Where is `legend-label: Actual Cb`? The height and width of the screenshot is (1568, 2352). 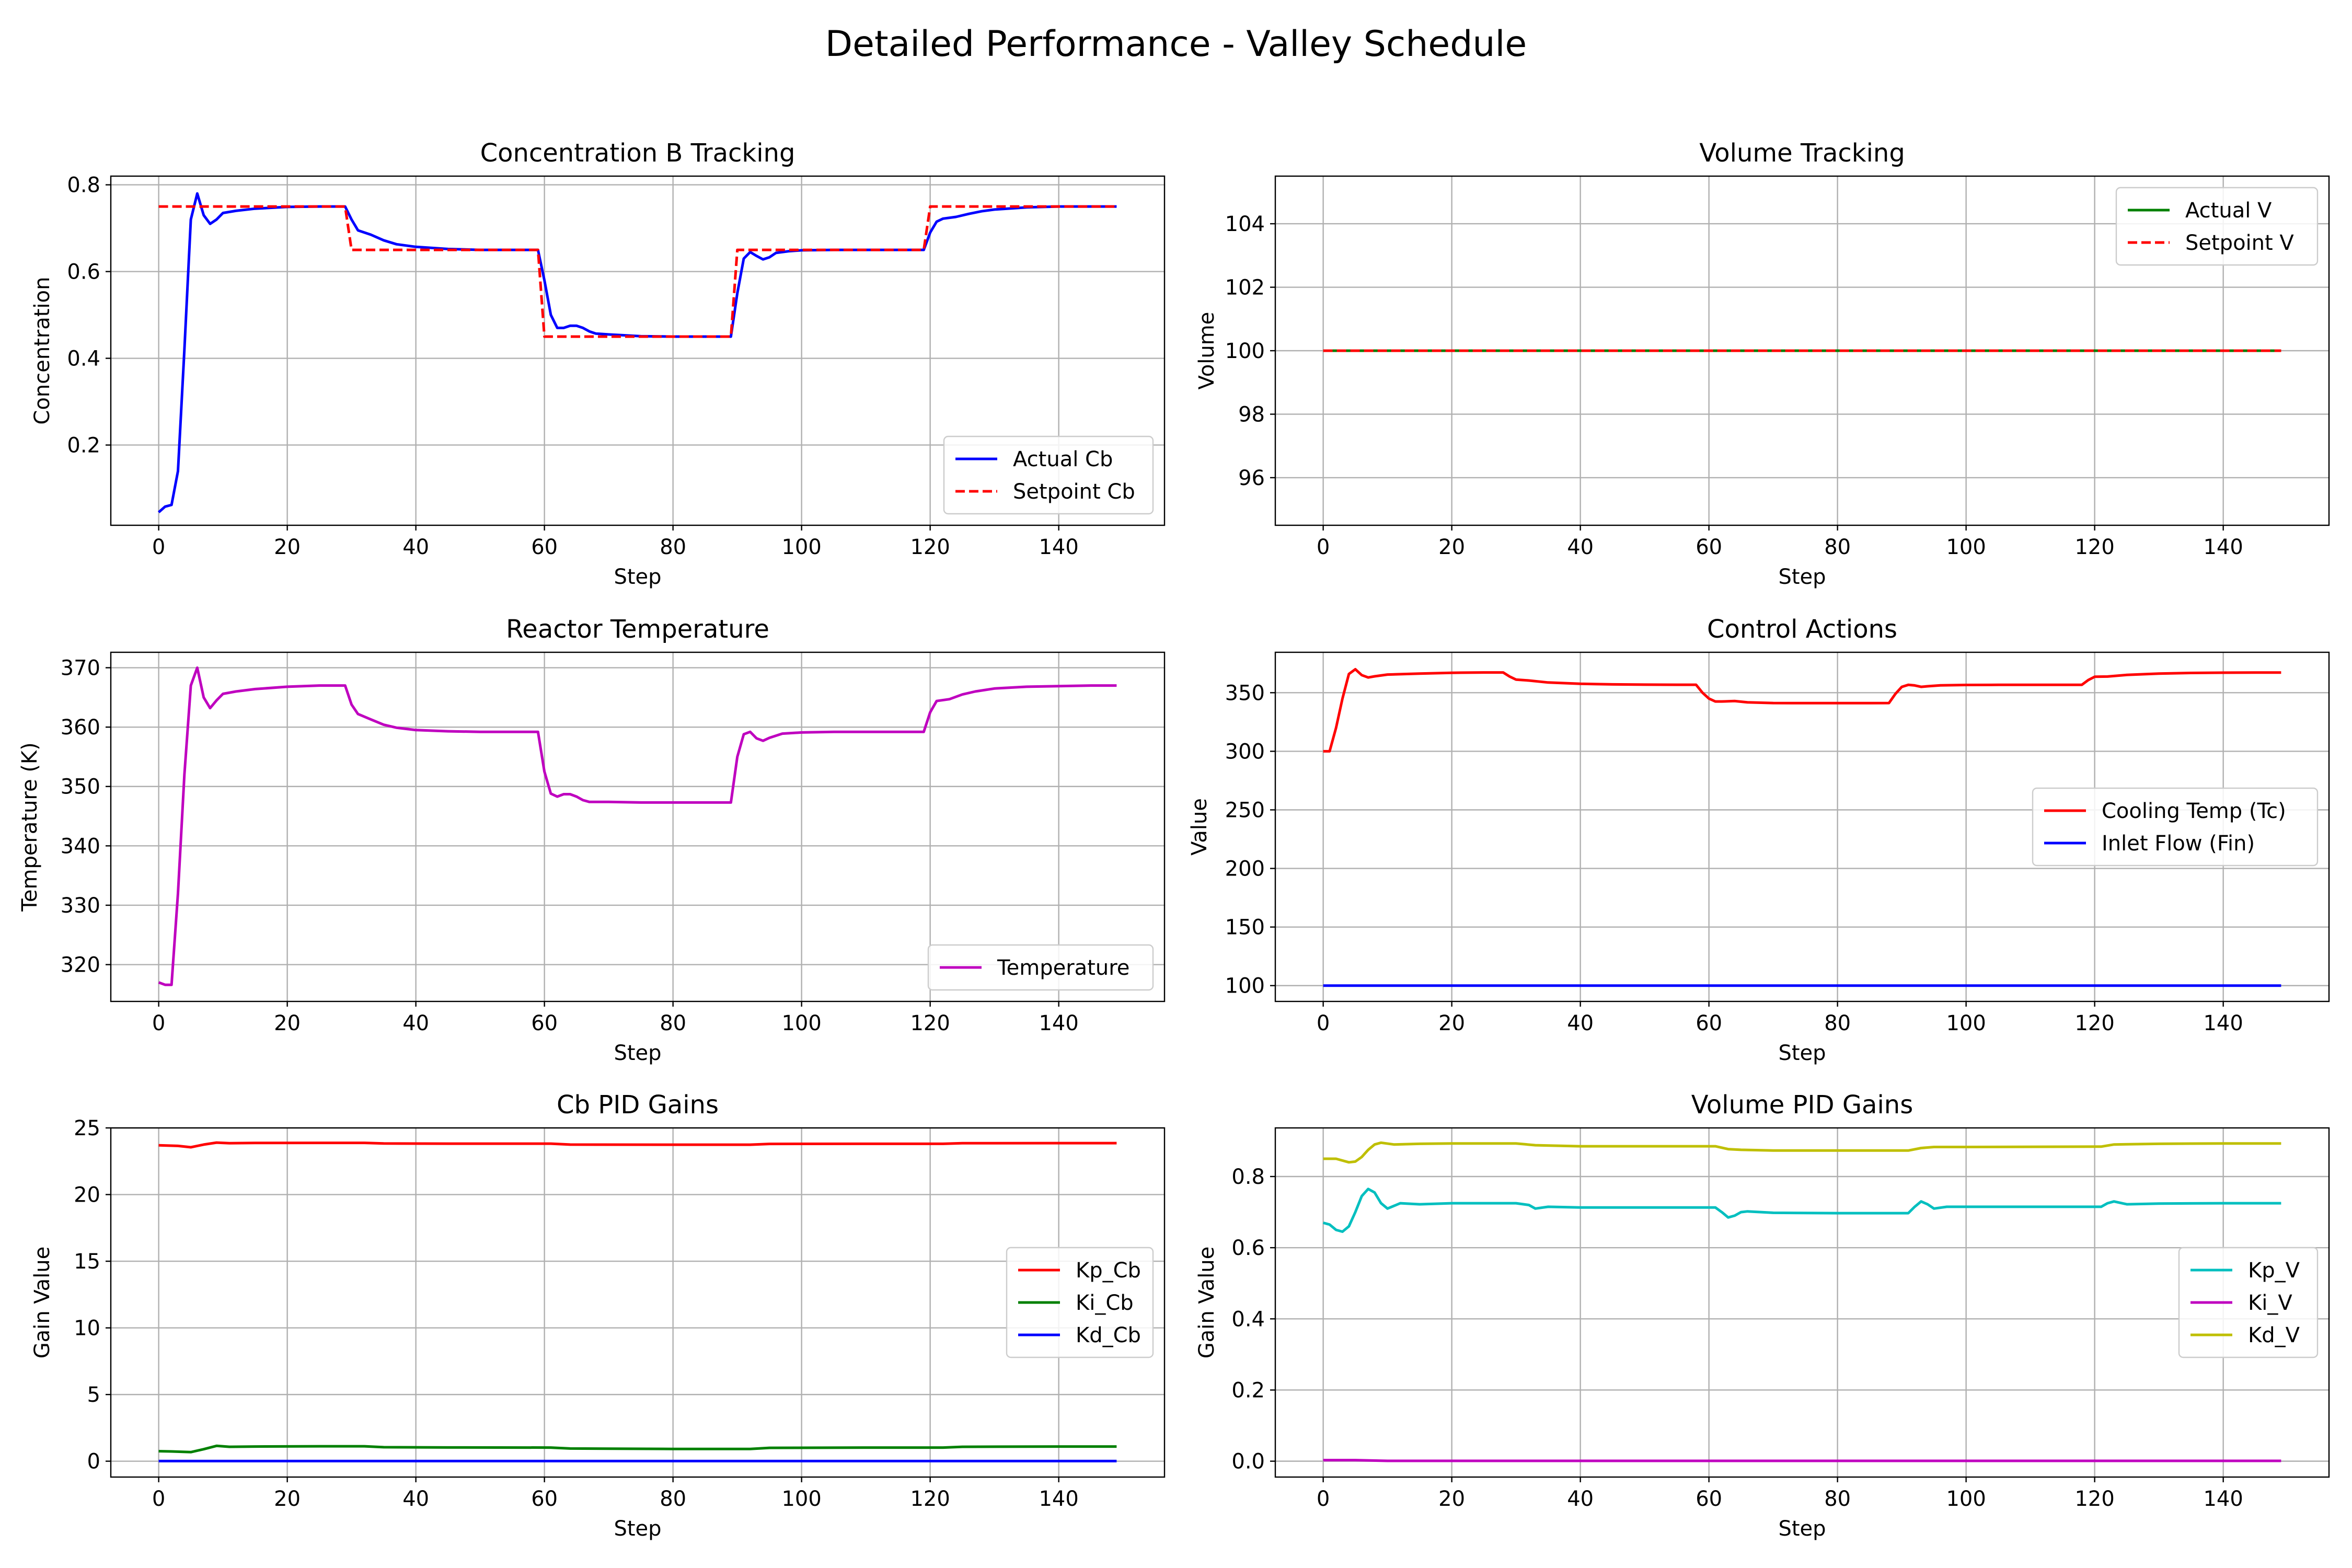 legend-label: Actual Cb is located at coordinates (1063, 459).